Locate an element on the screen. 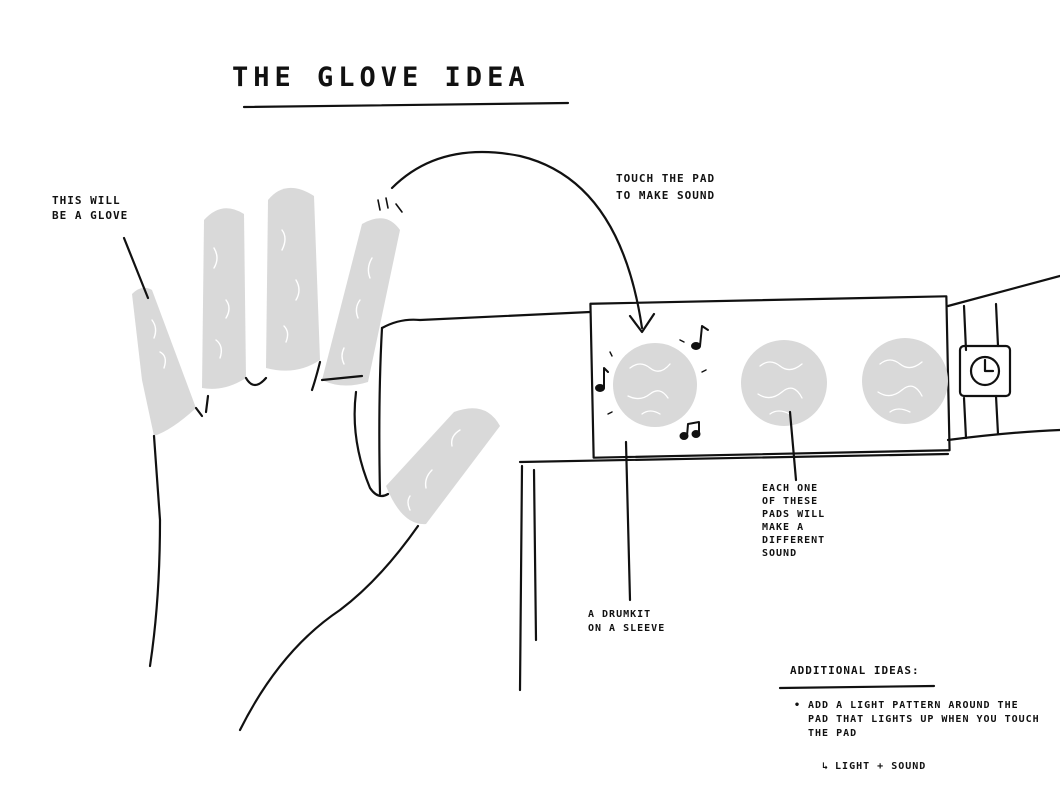  annotation-line: A DRUMKIT is located at coordinates (620, 614).